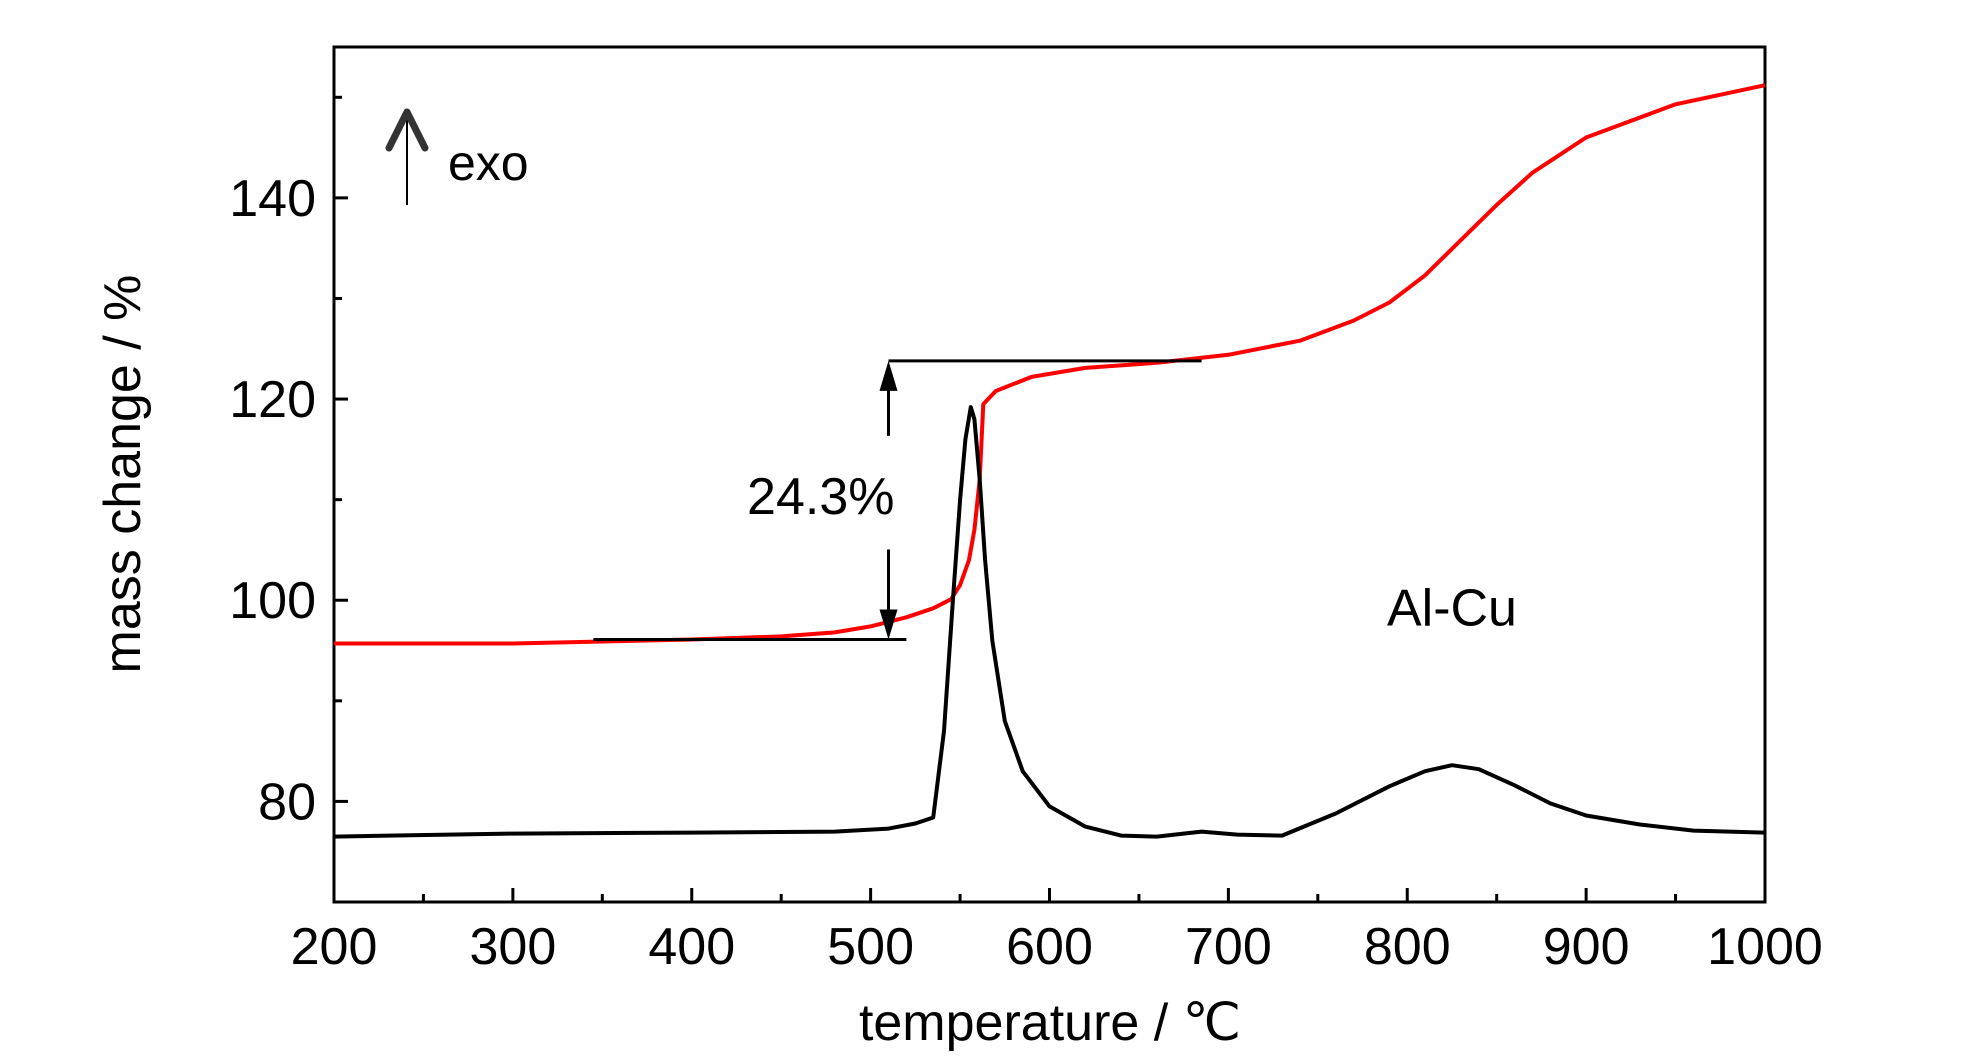 The image size is (1984, 1062). What do you see at coordinates (287, 802) in the screenshot?
I see `y-tick-label: 80` at bounding box center [287, 802].